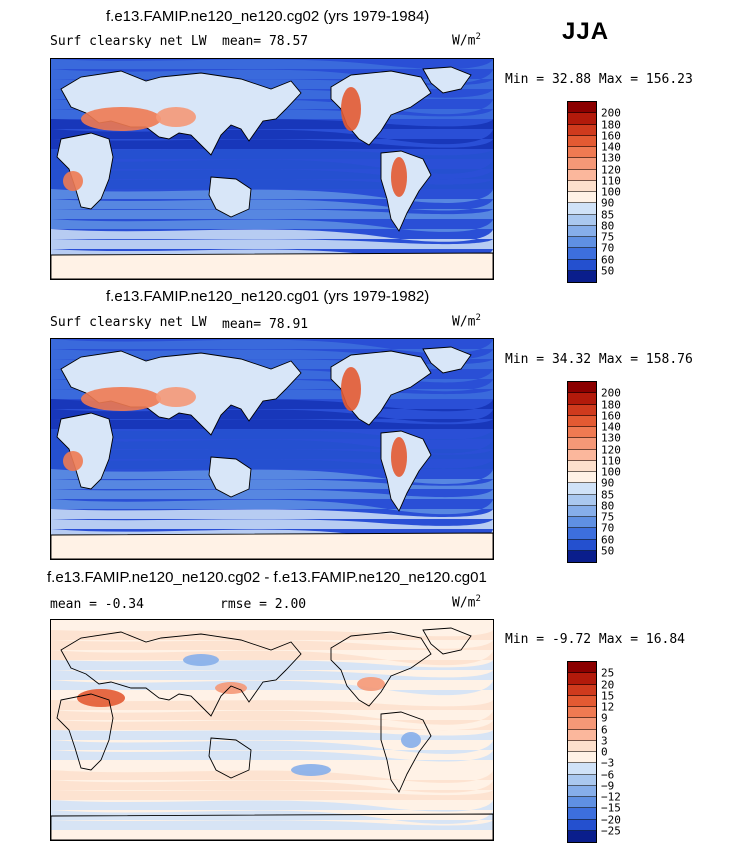  What do you see at coordinates (586, 31) in the screenshot?
I see `season-label: JJA` at bounding box center [586, 31].